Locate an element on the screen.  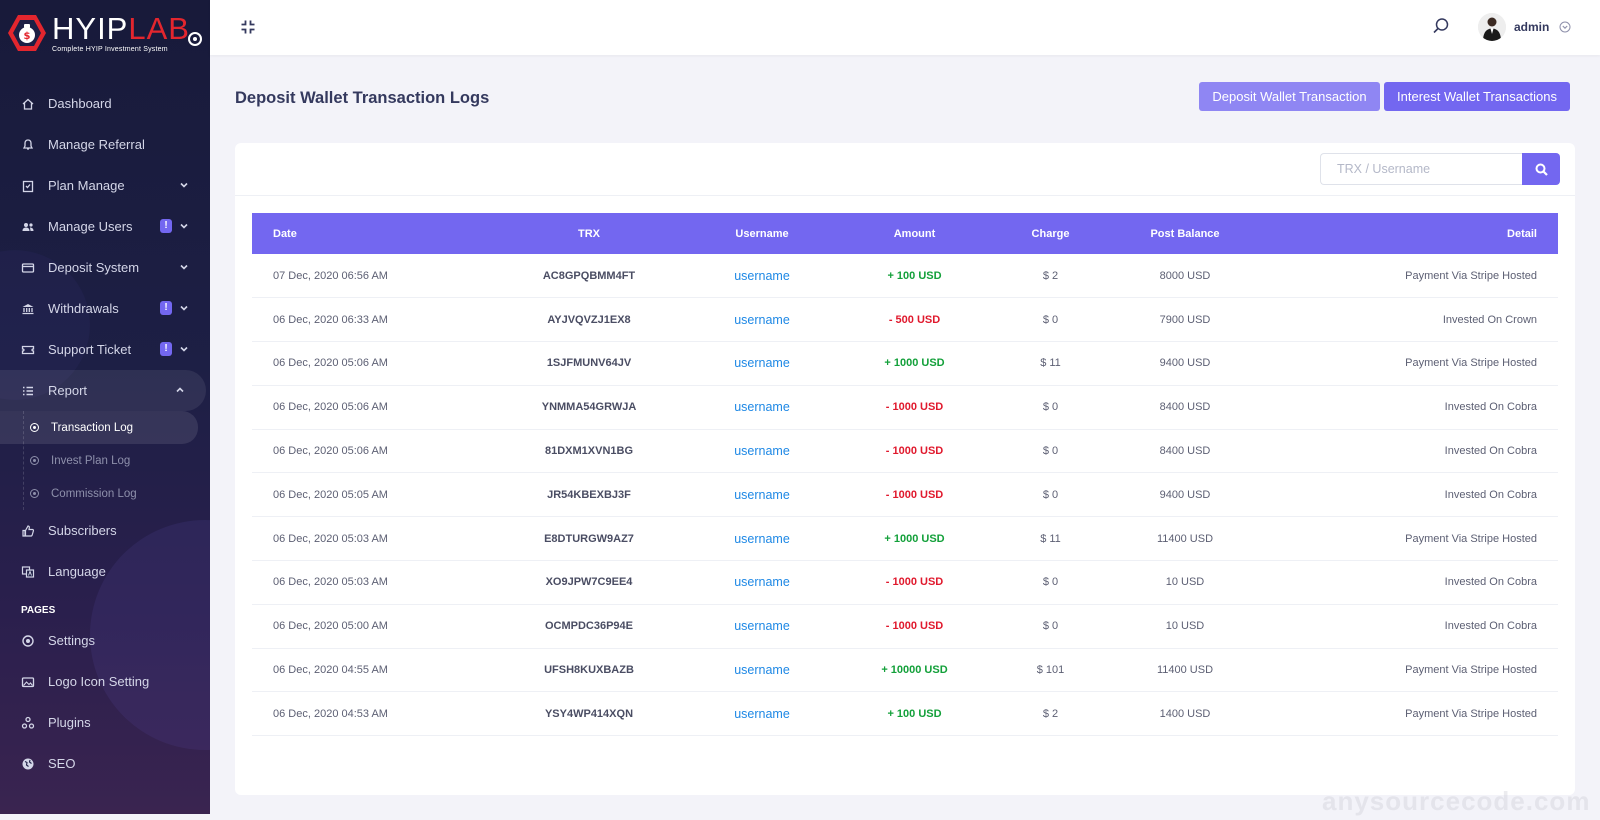
circle-dot-icon is located at coordinates (34, 460).